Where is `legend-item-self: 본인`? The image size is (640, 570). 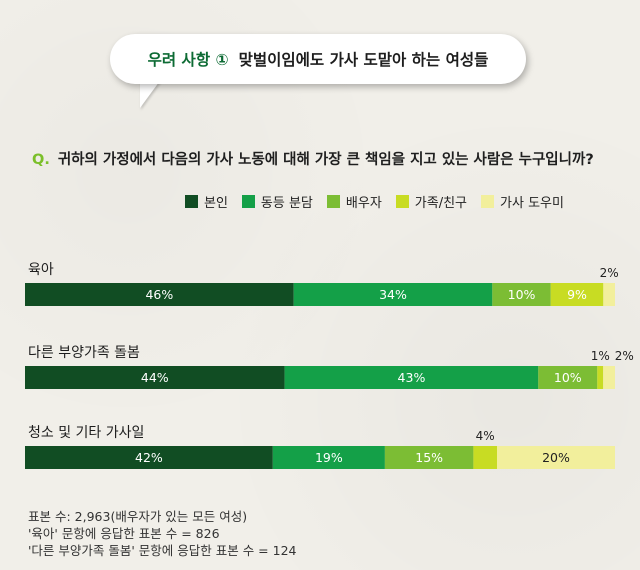 legend-item-self: 본인 is located at coordinates (206, 201).